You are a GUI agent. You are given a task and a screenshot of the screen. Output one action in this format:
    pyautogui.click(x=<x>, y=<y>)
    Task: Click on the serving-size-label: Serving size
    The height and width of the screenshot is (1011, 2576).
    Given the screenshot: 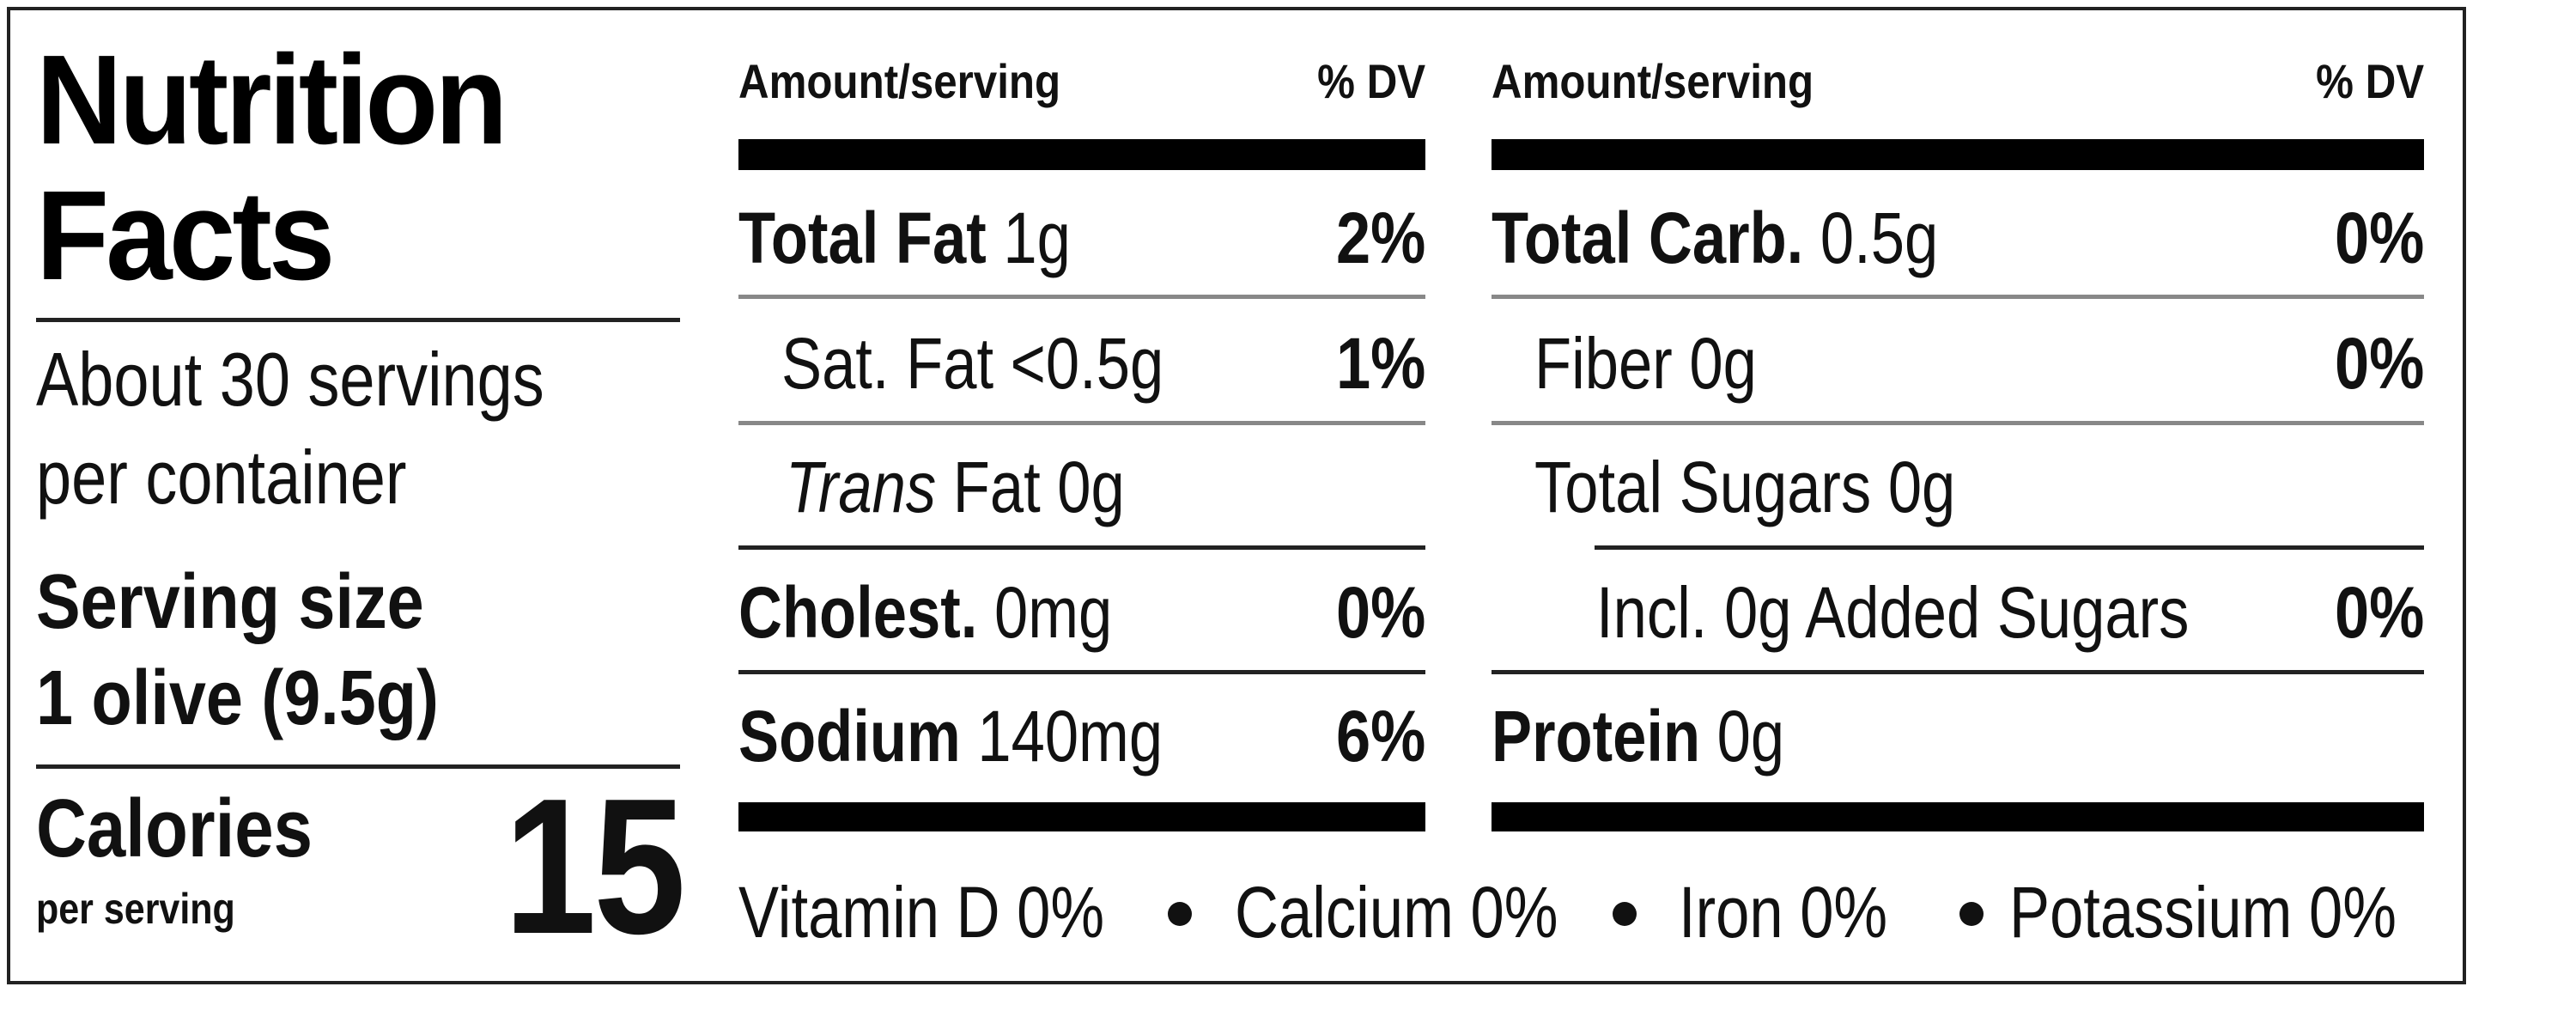 What is the action you would take?
    pyautogui.click(x=230, y=602)
    